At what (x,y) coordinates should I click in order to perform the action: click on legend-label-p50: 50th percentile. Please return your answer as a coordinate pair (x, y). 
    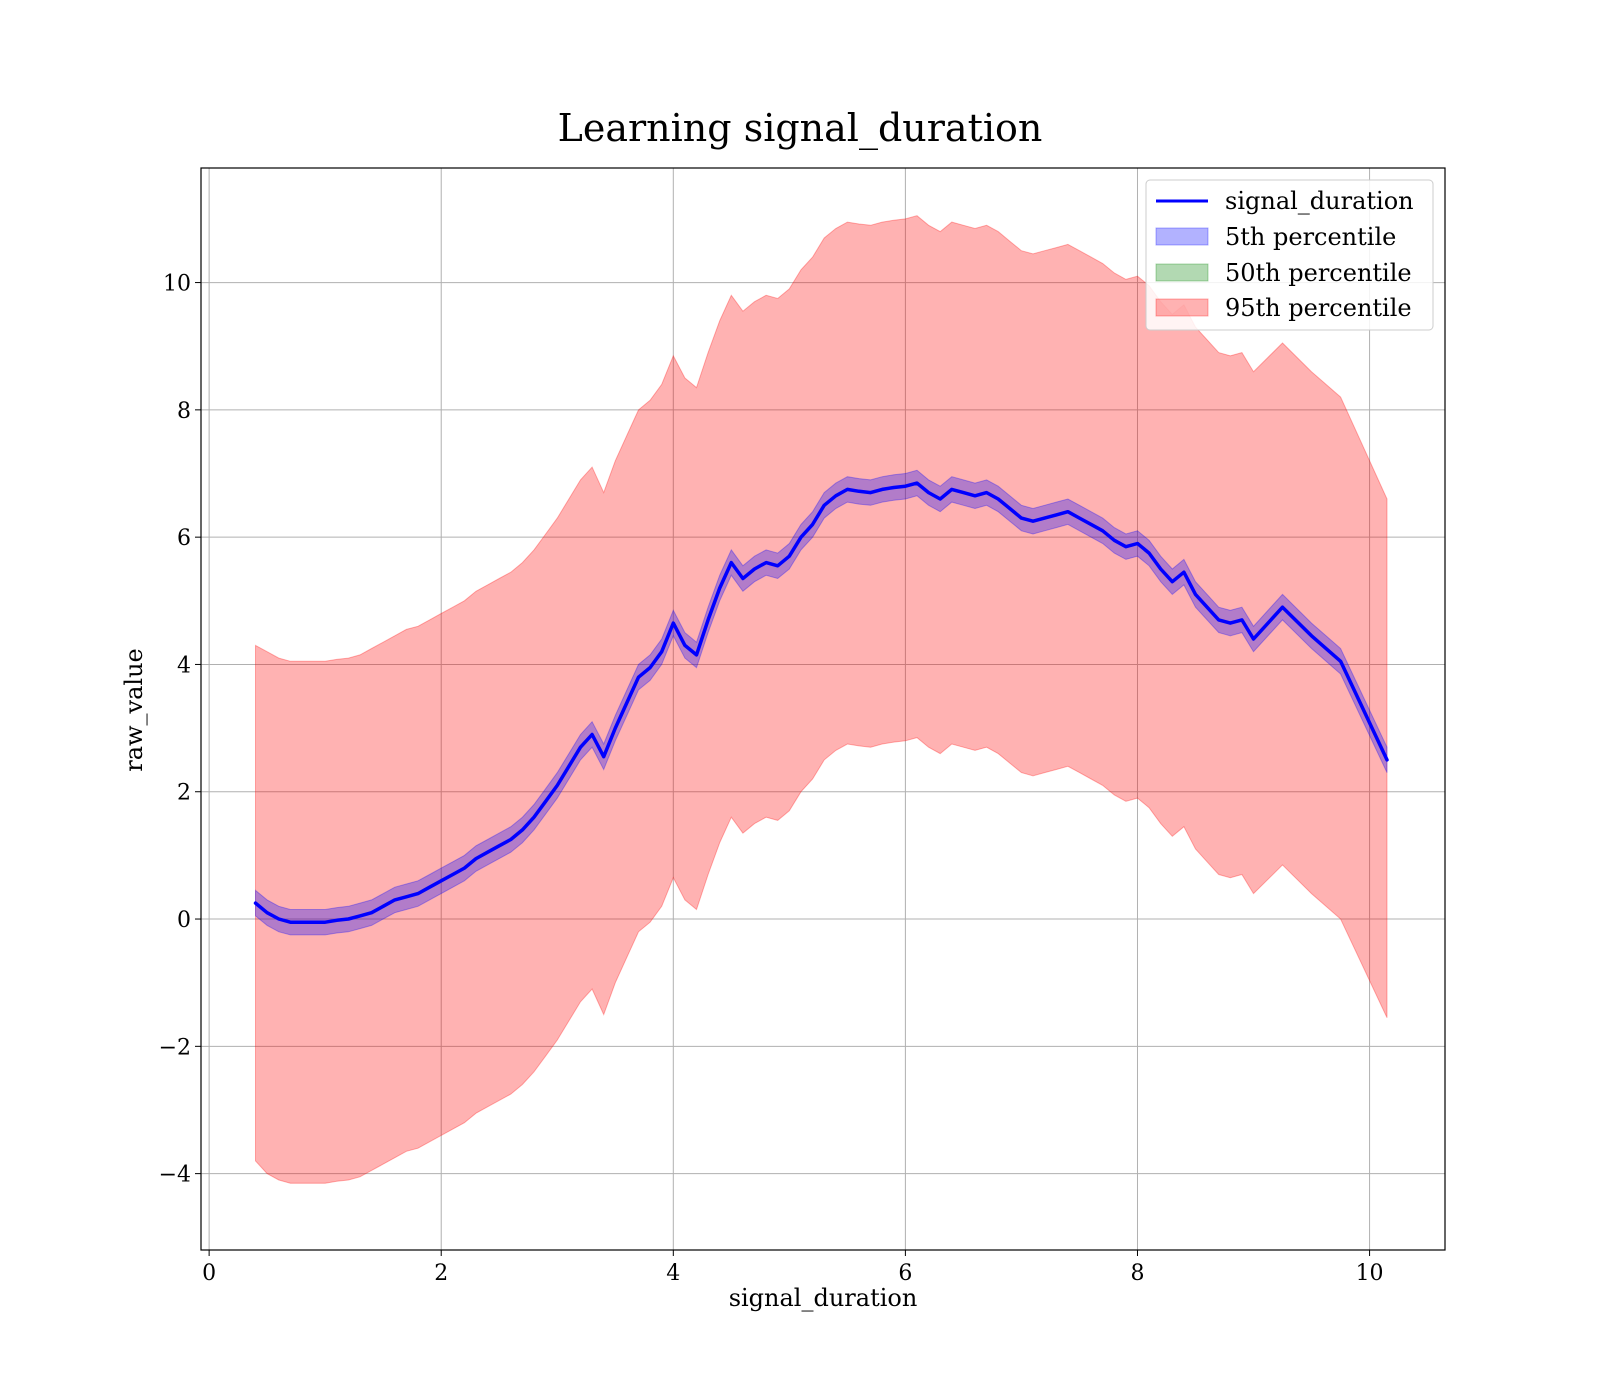
    Looking at the image, I should click on (1318, 273).